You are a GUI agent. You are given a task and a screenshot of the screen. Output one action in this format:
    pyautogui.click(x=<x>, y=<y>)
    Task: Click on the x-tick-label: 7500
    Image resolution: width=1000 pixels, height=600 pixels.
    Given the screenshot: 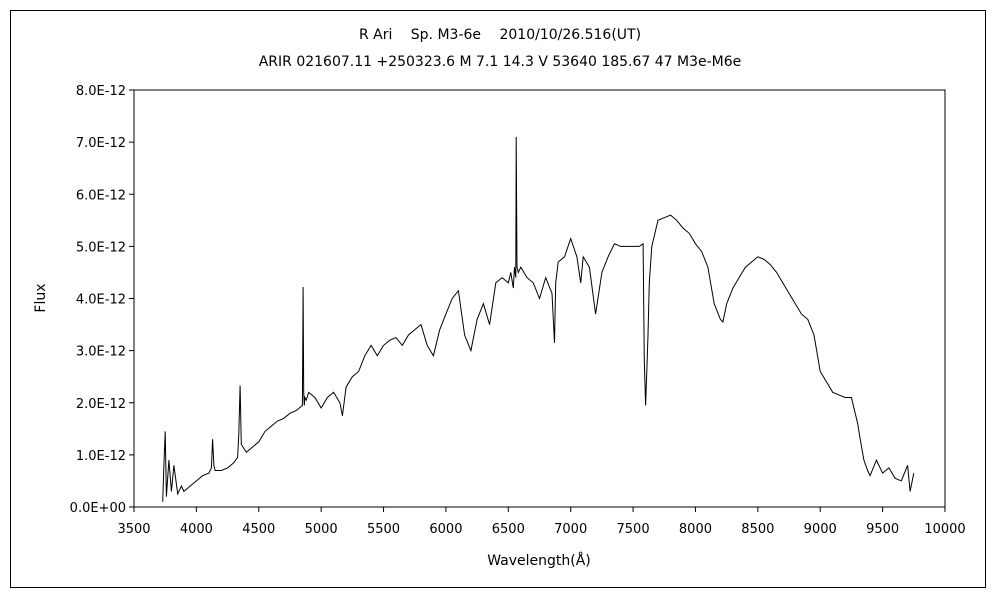 What is the action you would take?
    pyautogui.click(x=633, y=529)
    